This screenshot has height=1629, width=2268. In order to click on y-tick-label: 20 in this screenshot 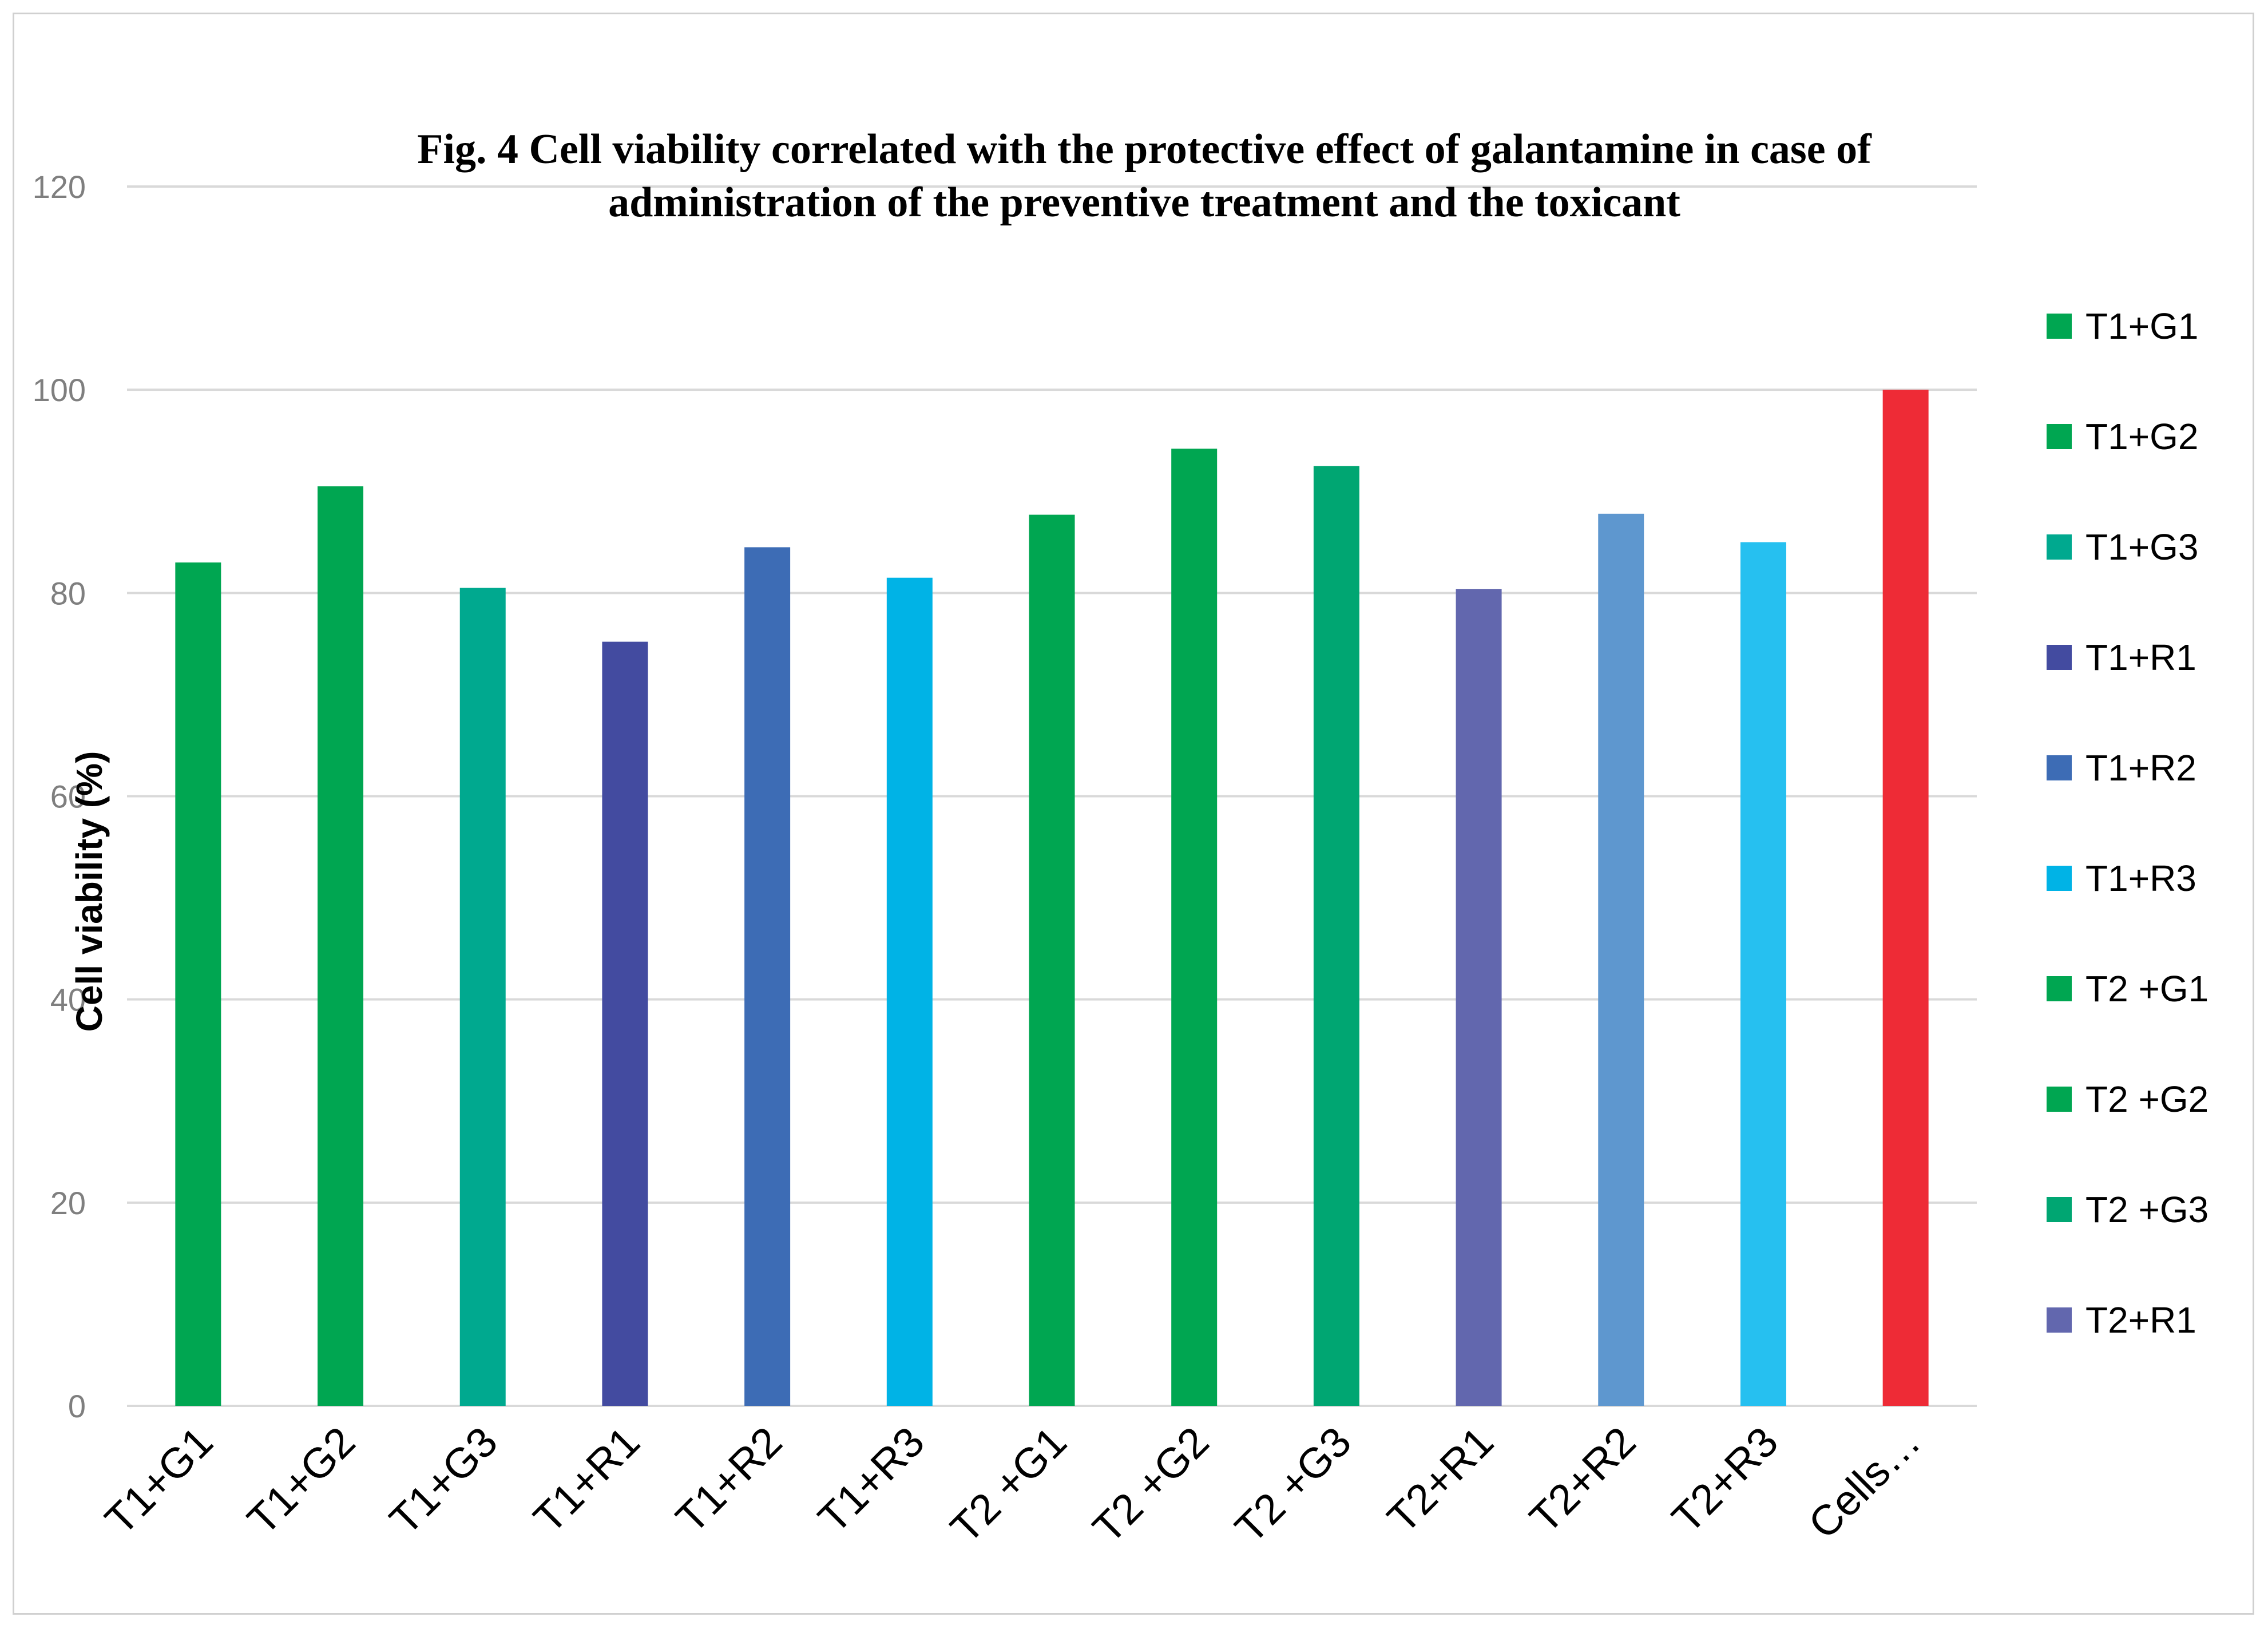, I will do `click(68, 1203)`.